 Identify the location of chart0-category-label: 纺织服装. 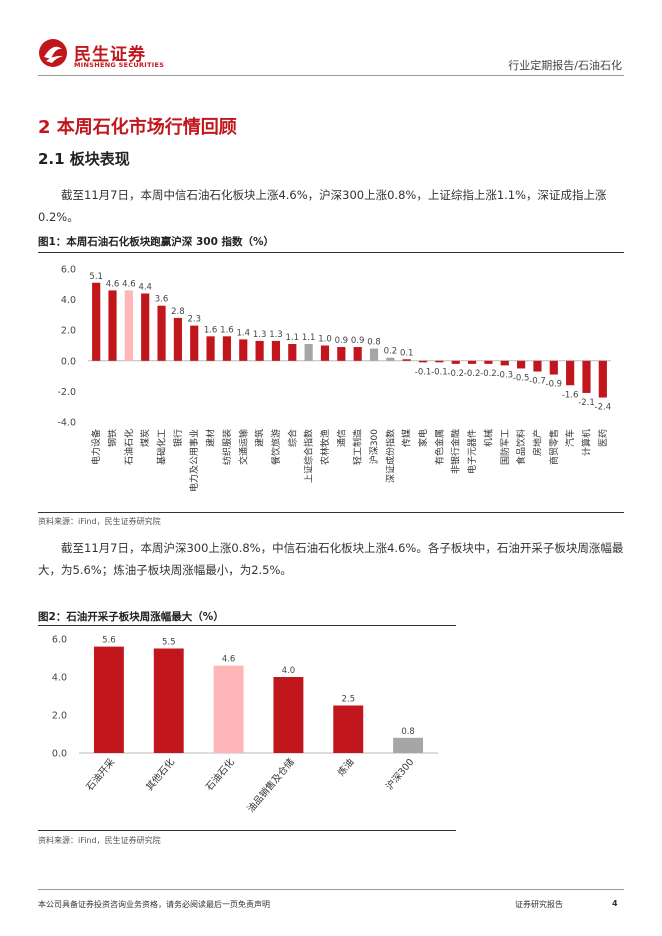
(227, 447).